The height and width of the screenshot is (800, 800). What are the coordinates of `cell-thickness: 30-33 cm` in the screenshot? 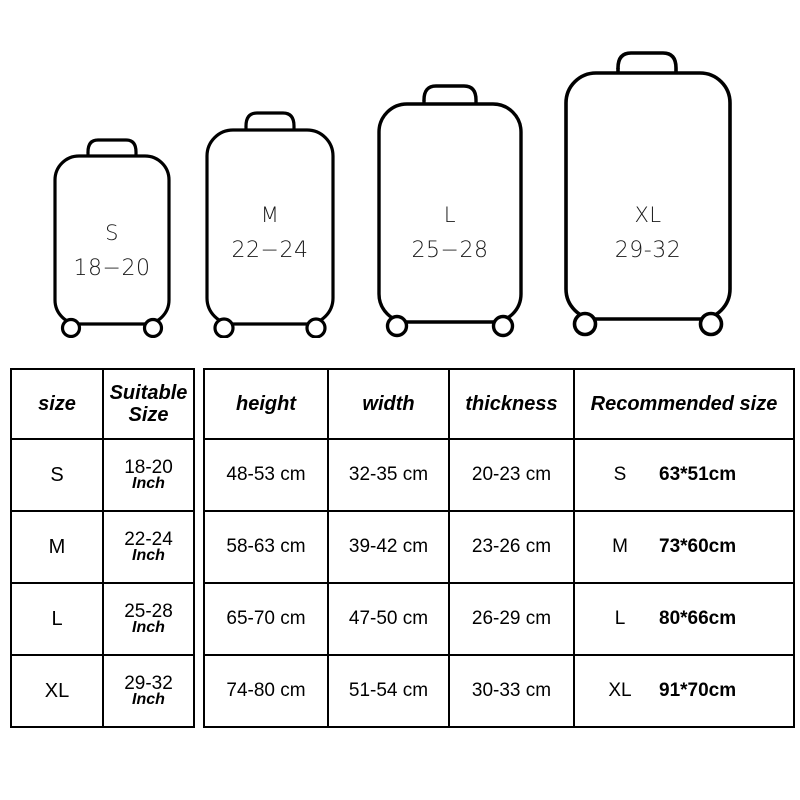 It's located at (511, 691).